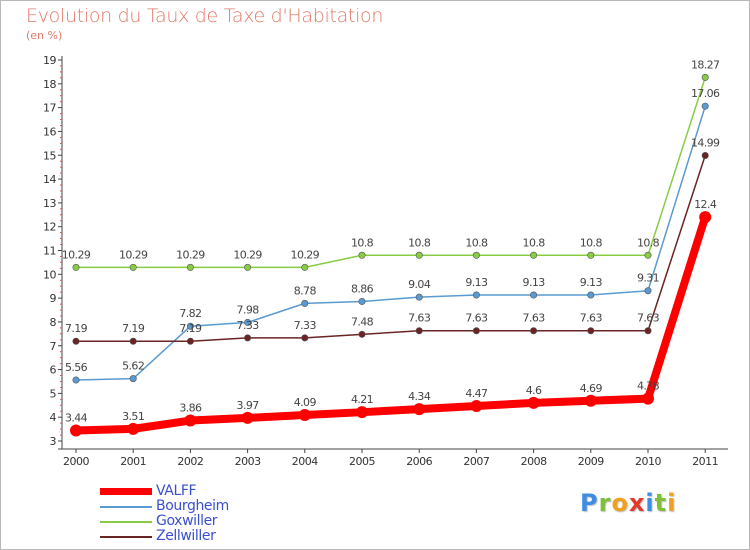 The height and width of the screenshot is (550, 750). I want to click on y-tick-label: 5, so click(53, 393).